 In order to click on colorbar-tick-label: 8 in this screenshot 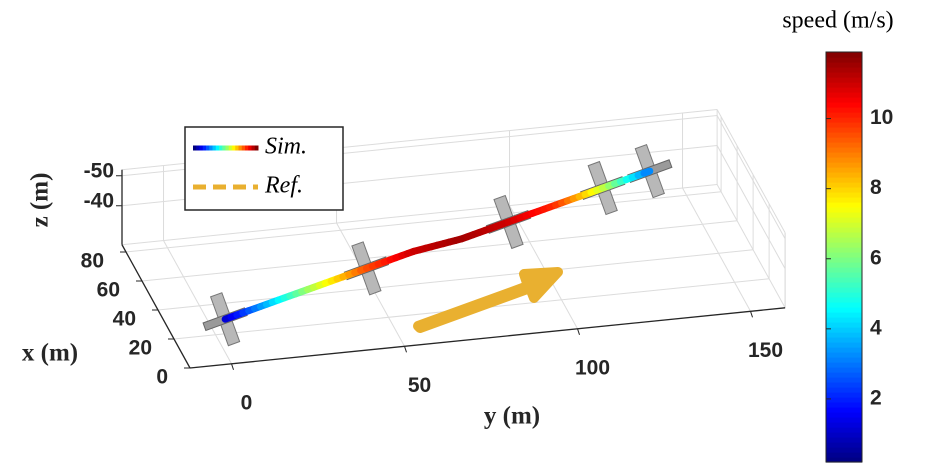, I will do `click(876, 187)`.